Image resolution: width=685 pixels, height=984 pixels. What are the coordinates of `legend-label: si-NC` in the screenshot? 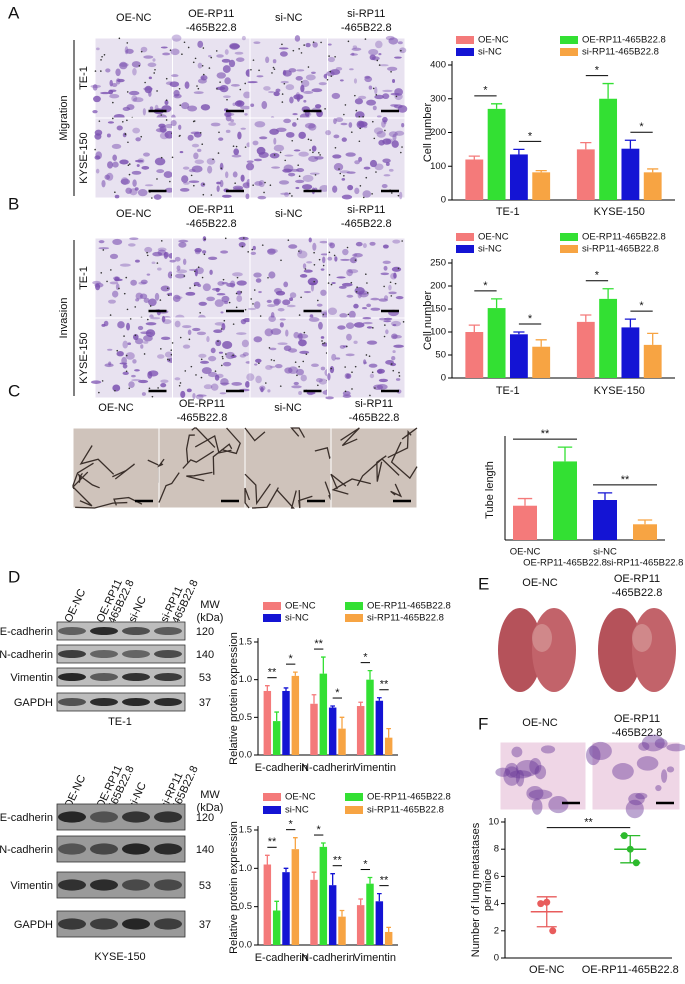 It's located at (297, 810).